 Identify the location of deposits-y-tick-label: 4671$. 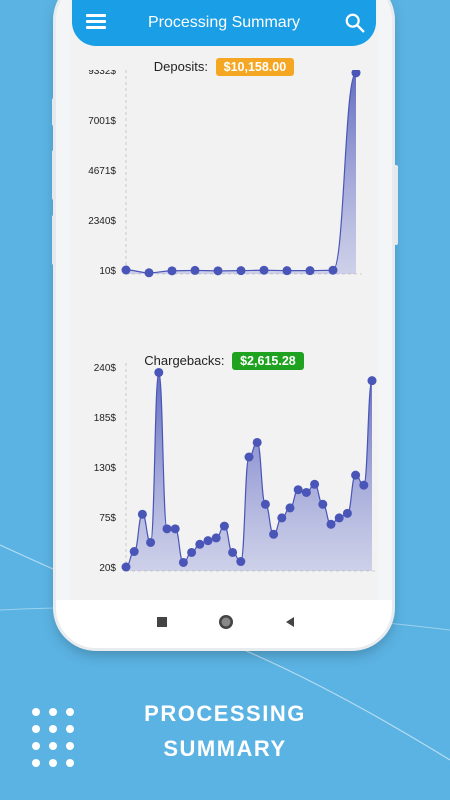
(102, 171).